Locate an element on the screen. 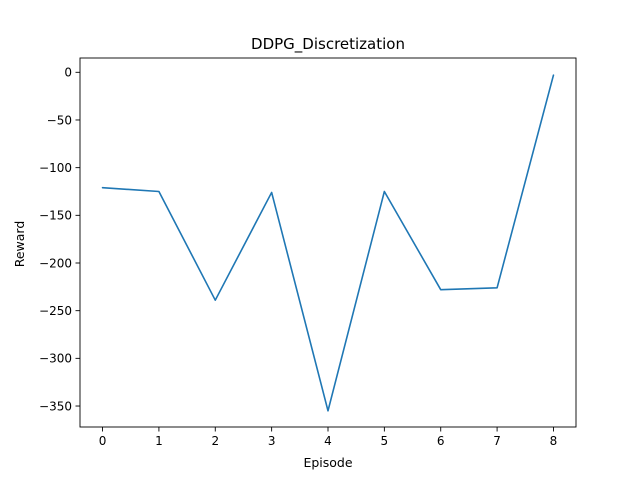 This screenshot has height=480, width=640. y-tick-label: −300 is located at coordinates (55, 359).